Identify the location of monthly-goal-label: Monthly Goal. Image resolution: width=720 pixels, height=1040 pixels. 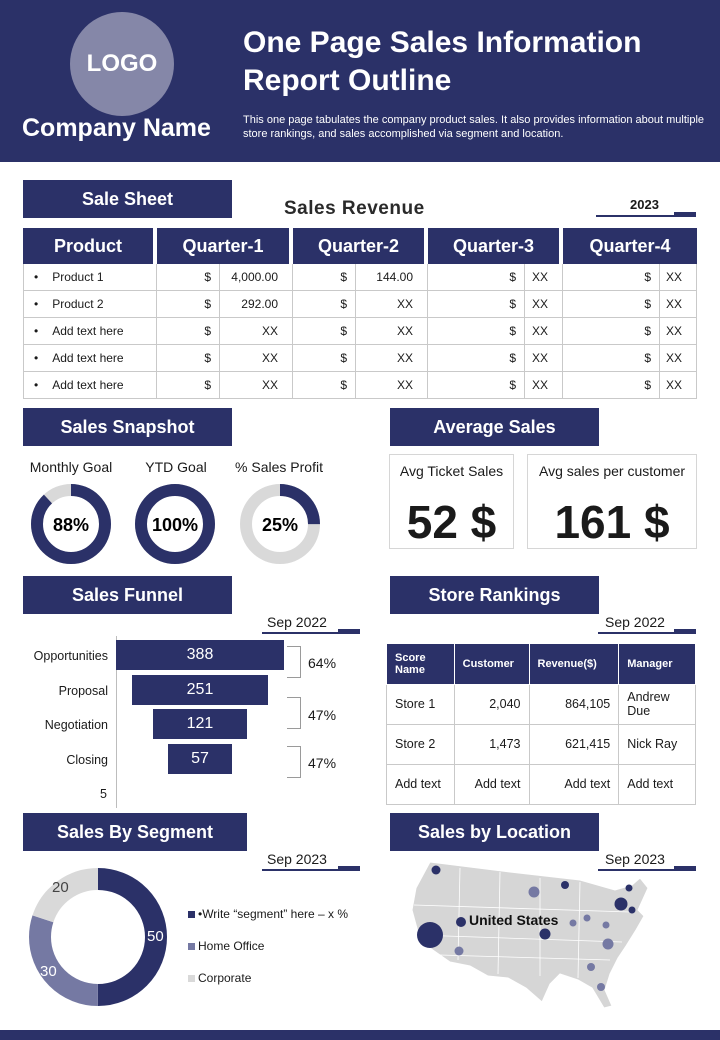
(71, 467).